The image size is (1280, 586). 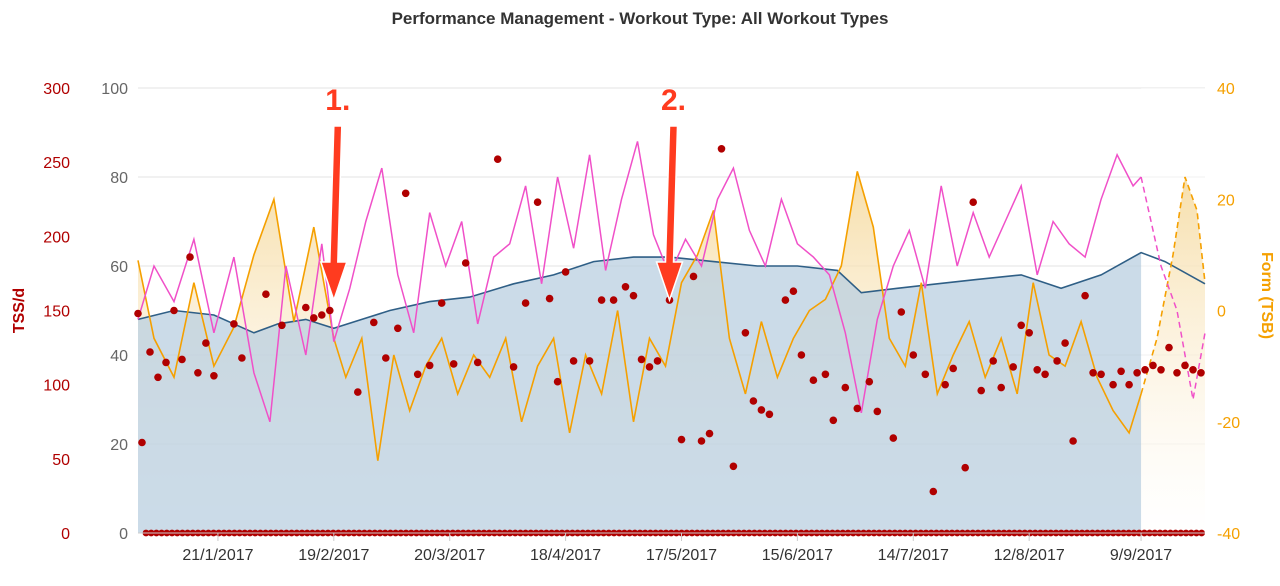 I want to click on form-tick-label: -20, so click(x=1228, y=423).